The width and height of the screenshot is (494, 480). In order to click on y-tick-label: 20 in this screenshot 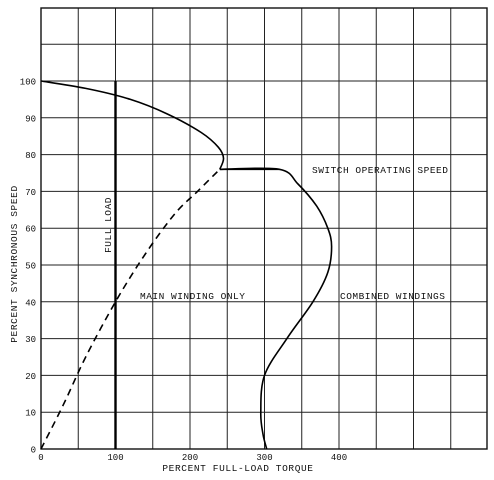, I will do `click(30, 377)`.